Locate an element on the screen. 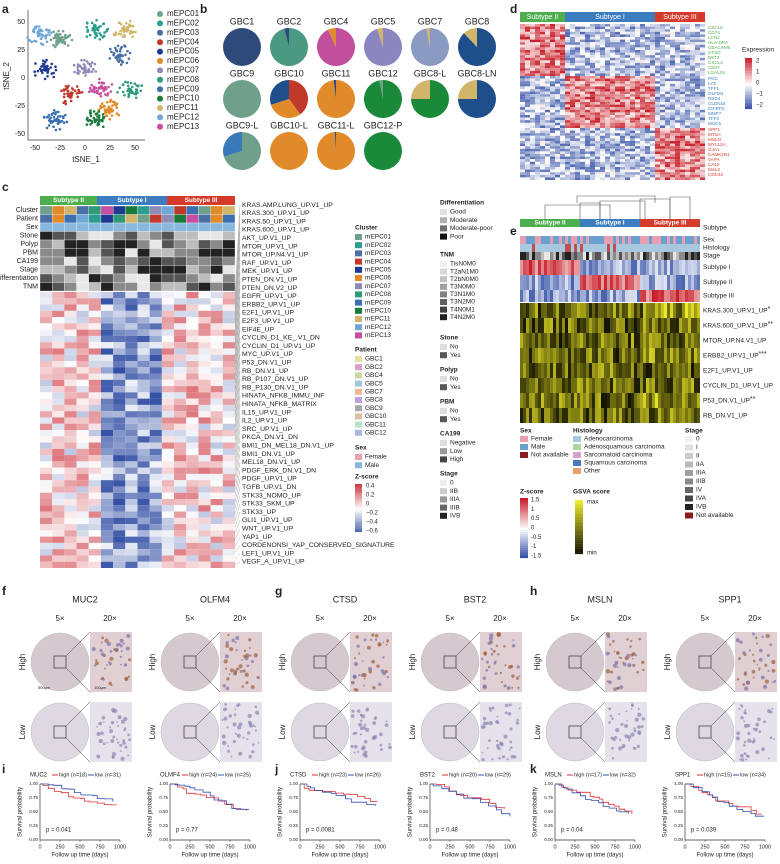 Image resolution: width=780 pixels, height=864 pixels. legend-label: Male is located at coordinates (538, 447).